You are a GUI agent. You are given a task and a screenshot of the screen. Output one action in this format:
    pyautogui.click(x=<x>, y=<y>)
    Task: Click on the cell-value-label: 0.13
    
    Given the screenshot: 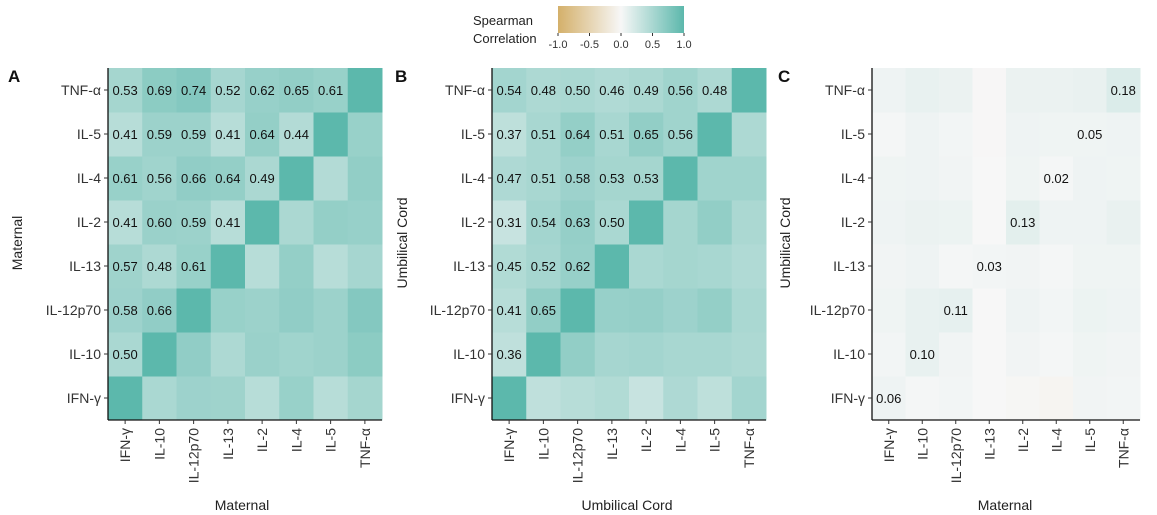 What is the action you would take?
    pyautogui.click(x=1022, y=222)
    